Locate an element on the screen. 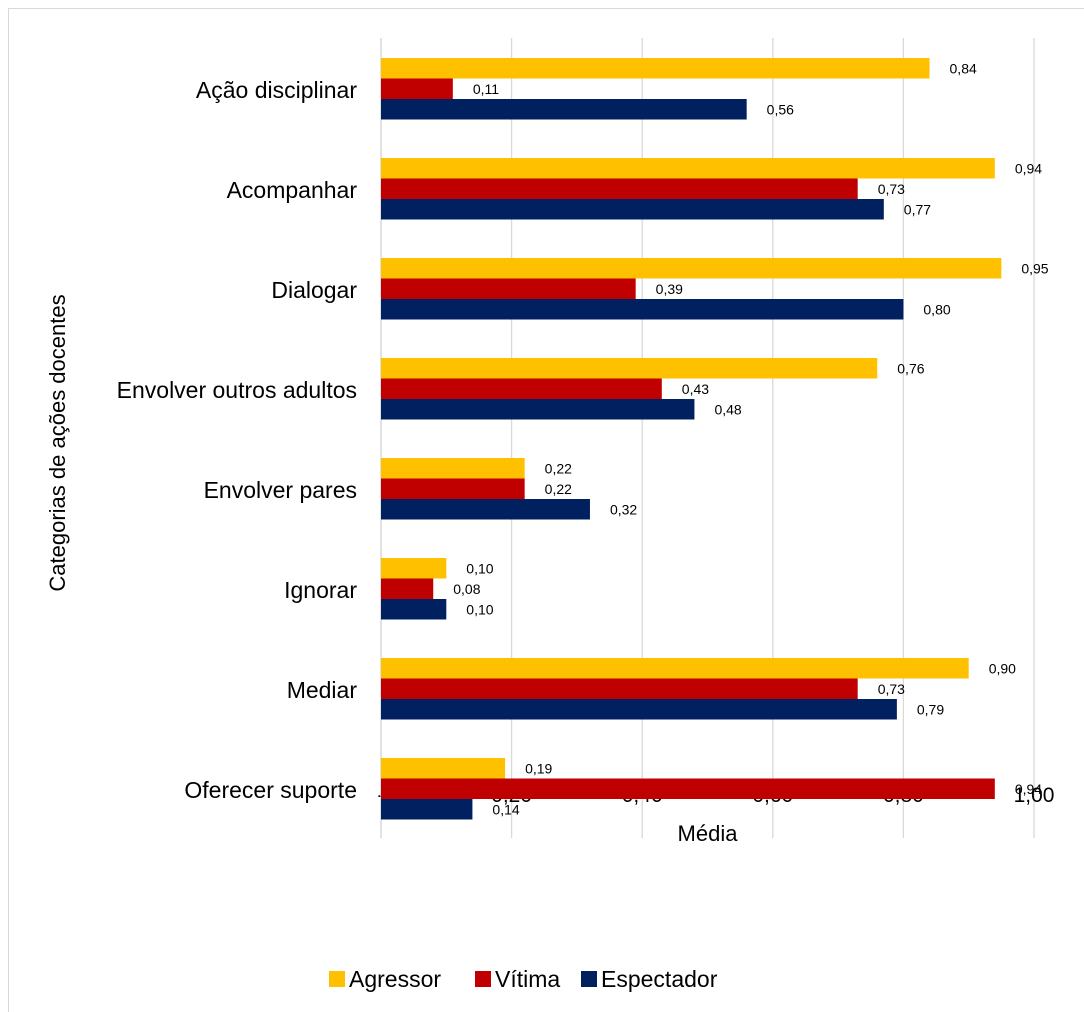 This screenshot has height=1012, width=1084. x-axis-title: Média is located at coordinates (708, 833).